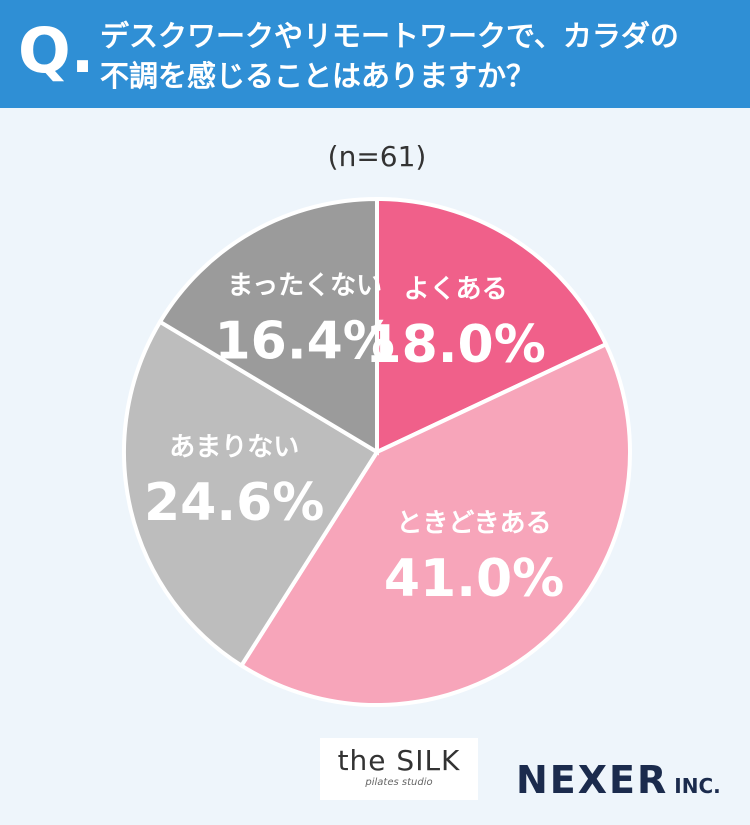  What do you see at coordinates (455, 345) in the screenshot?
I see `value-label: 18.0%` at bounding box center [455, 345].